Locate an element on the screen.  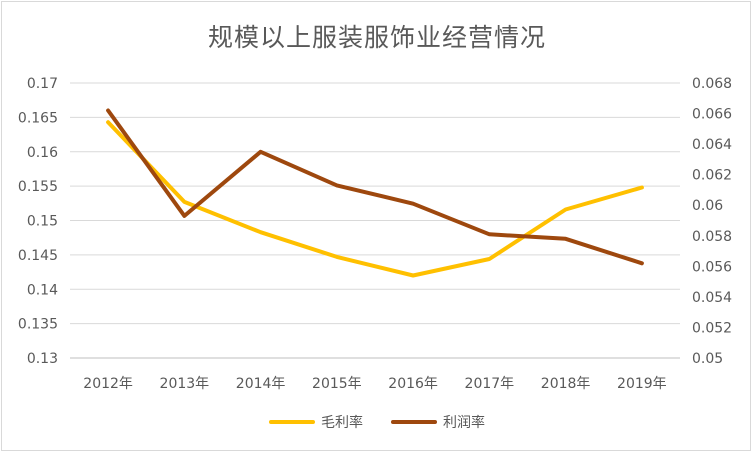
right-tick-label: 0.062 is located at coordinates (712, 176).